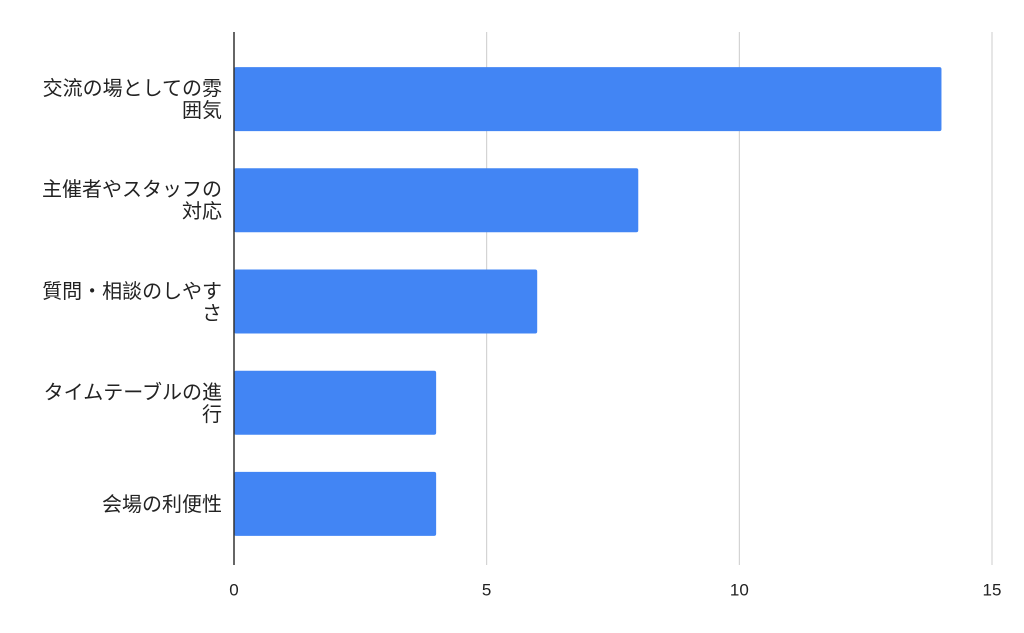 The height and width of the screenshot is (633, 1024). Describe the element at coordinates (992, 589) in the screenshot. I see `x-tick-label: 15` at that location.